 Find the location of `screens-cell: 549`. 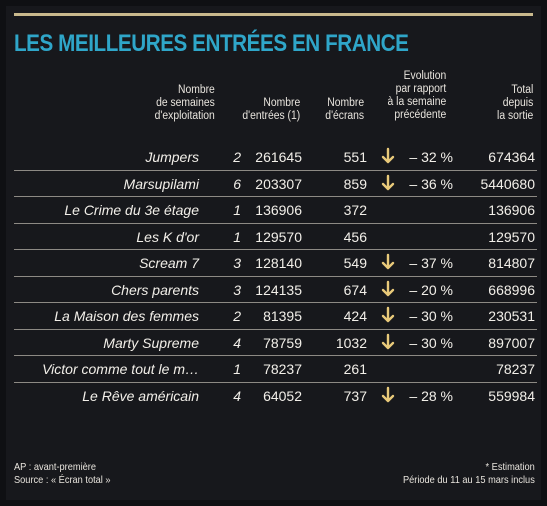

screens-cell: 549 is located at coordinates (355, 263).